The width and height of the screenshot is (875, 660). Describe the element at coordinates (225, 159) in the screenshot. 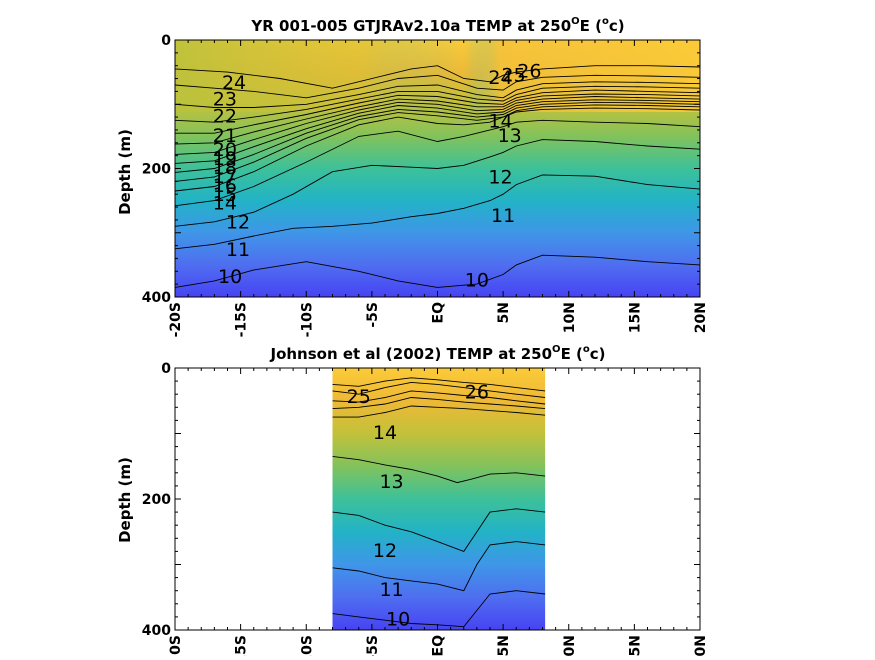

I see `contour-label: 19` at that location.